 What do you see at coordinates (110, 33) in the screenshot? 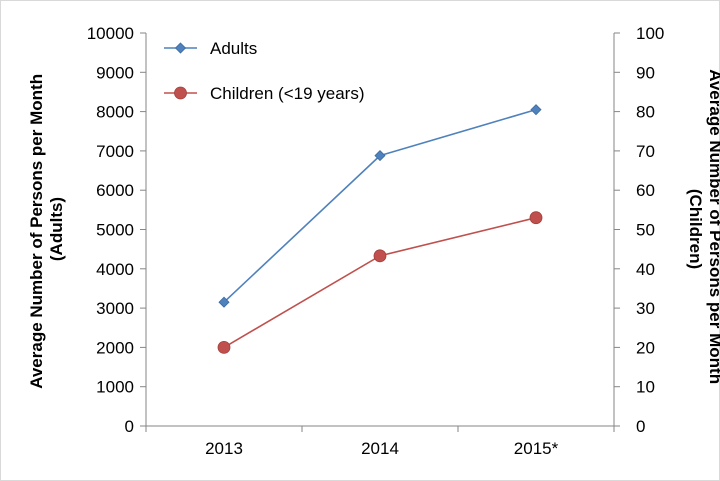
I see `left-y-tick-label: 10000` at bounding box center [110, 33].